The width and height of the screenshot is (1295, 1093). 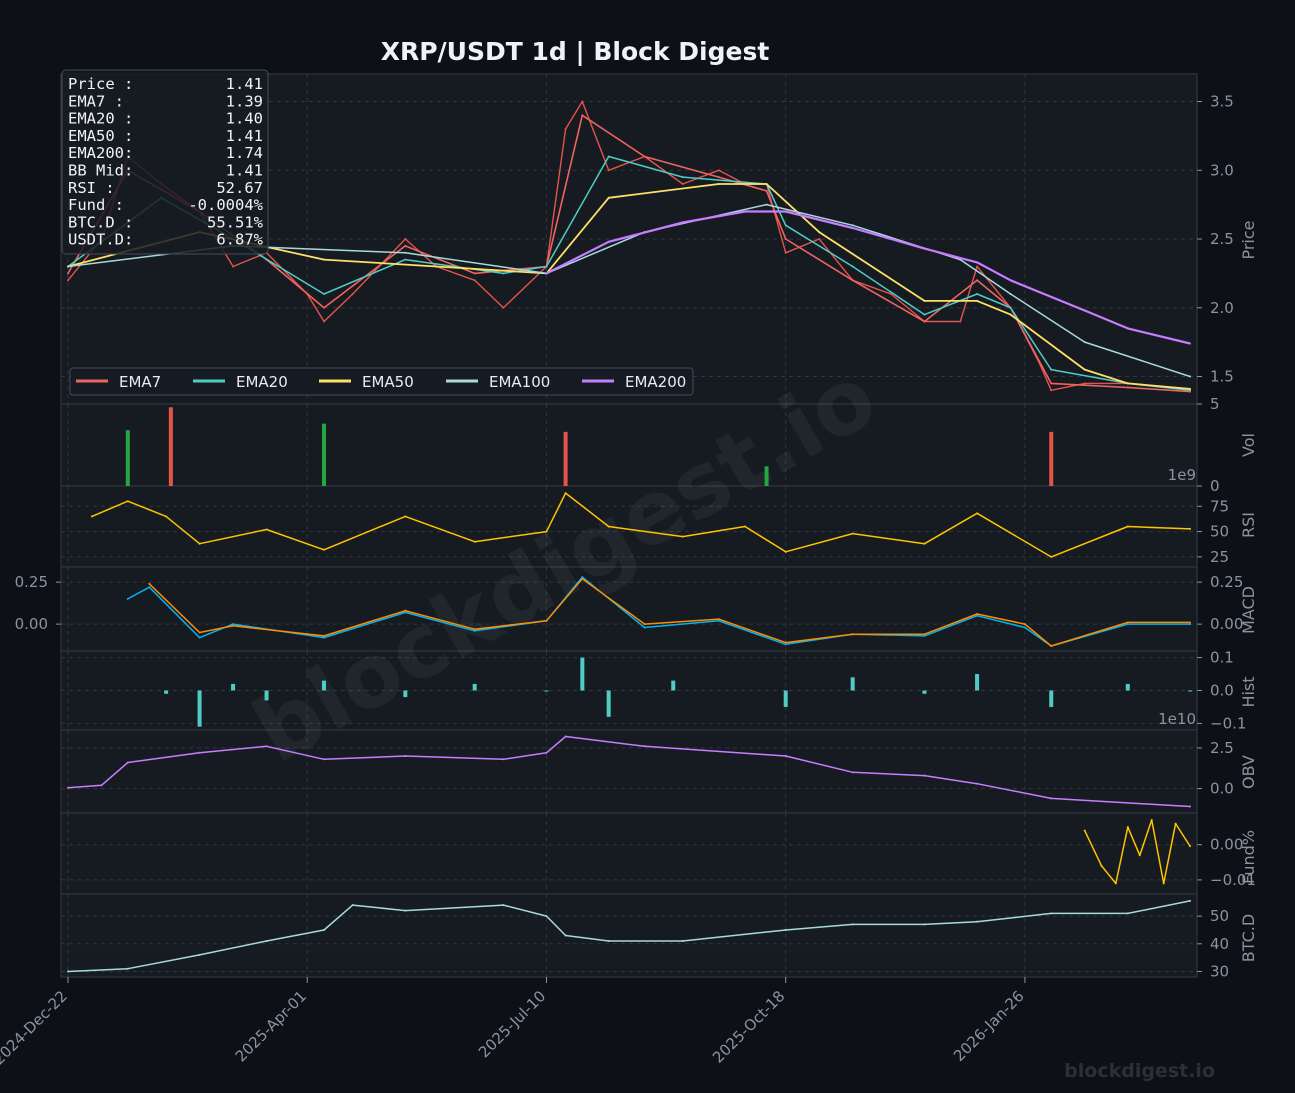 I want to click on xtick-label: 2025-Oct-18, so click(x=749, y=1027).